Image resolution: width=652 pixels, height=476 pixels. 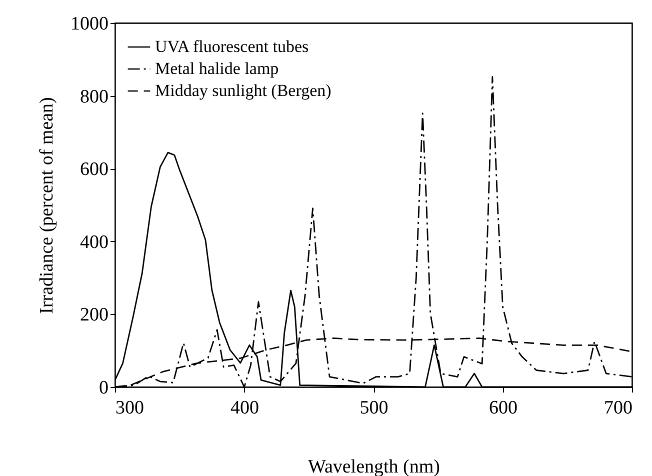 What do you see at coordinates (232, 46) in the screenshot?
I see `legend-label: UVA fluorescent tubes` at bounding box center [232, 46].